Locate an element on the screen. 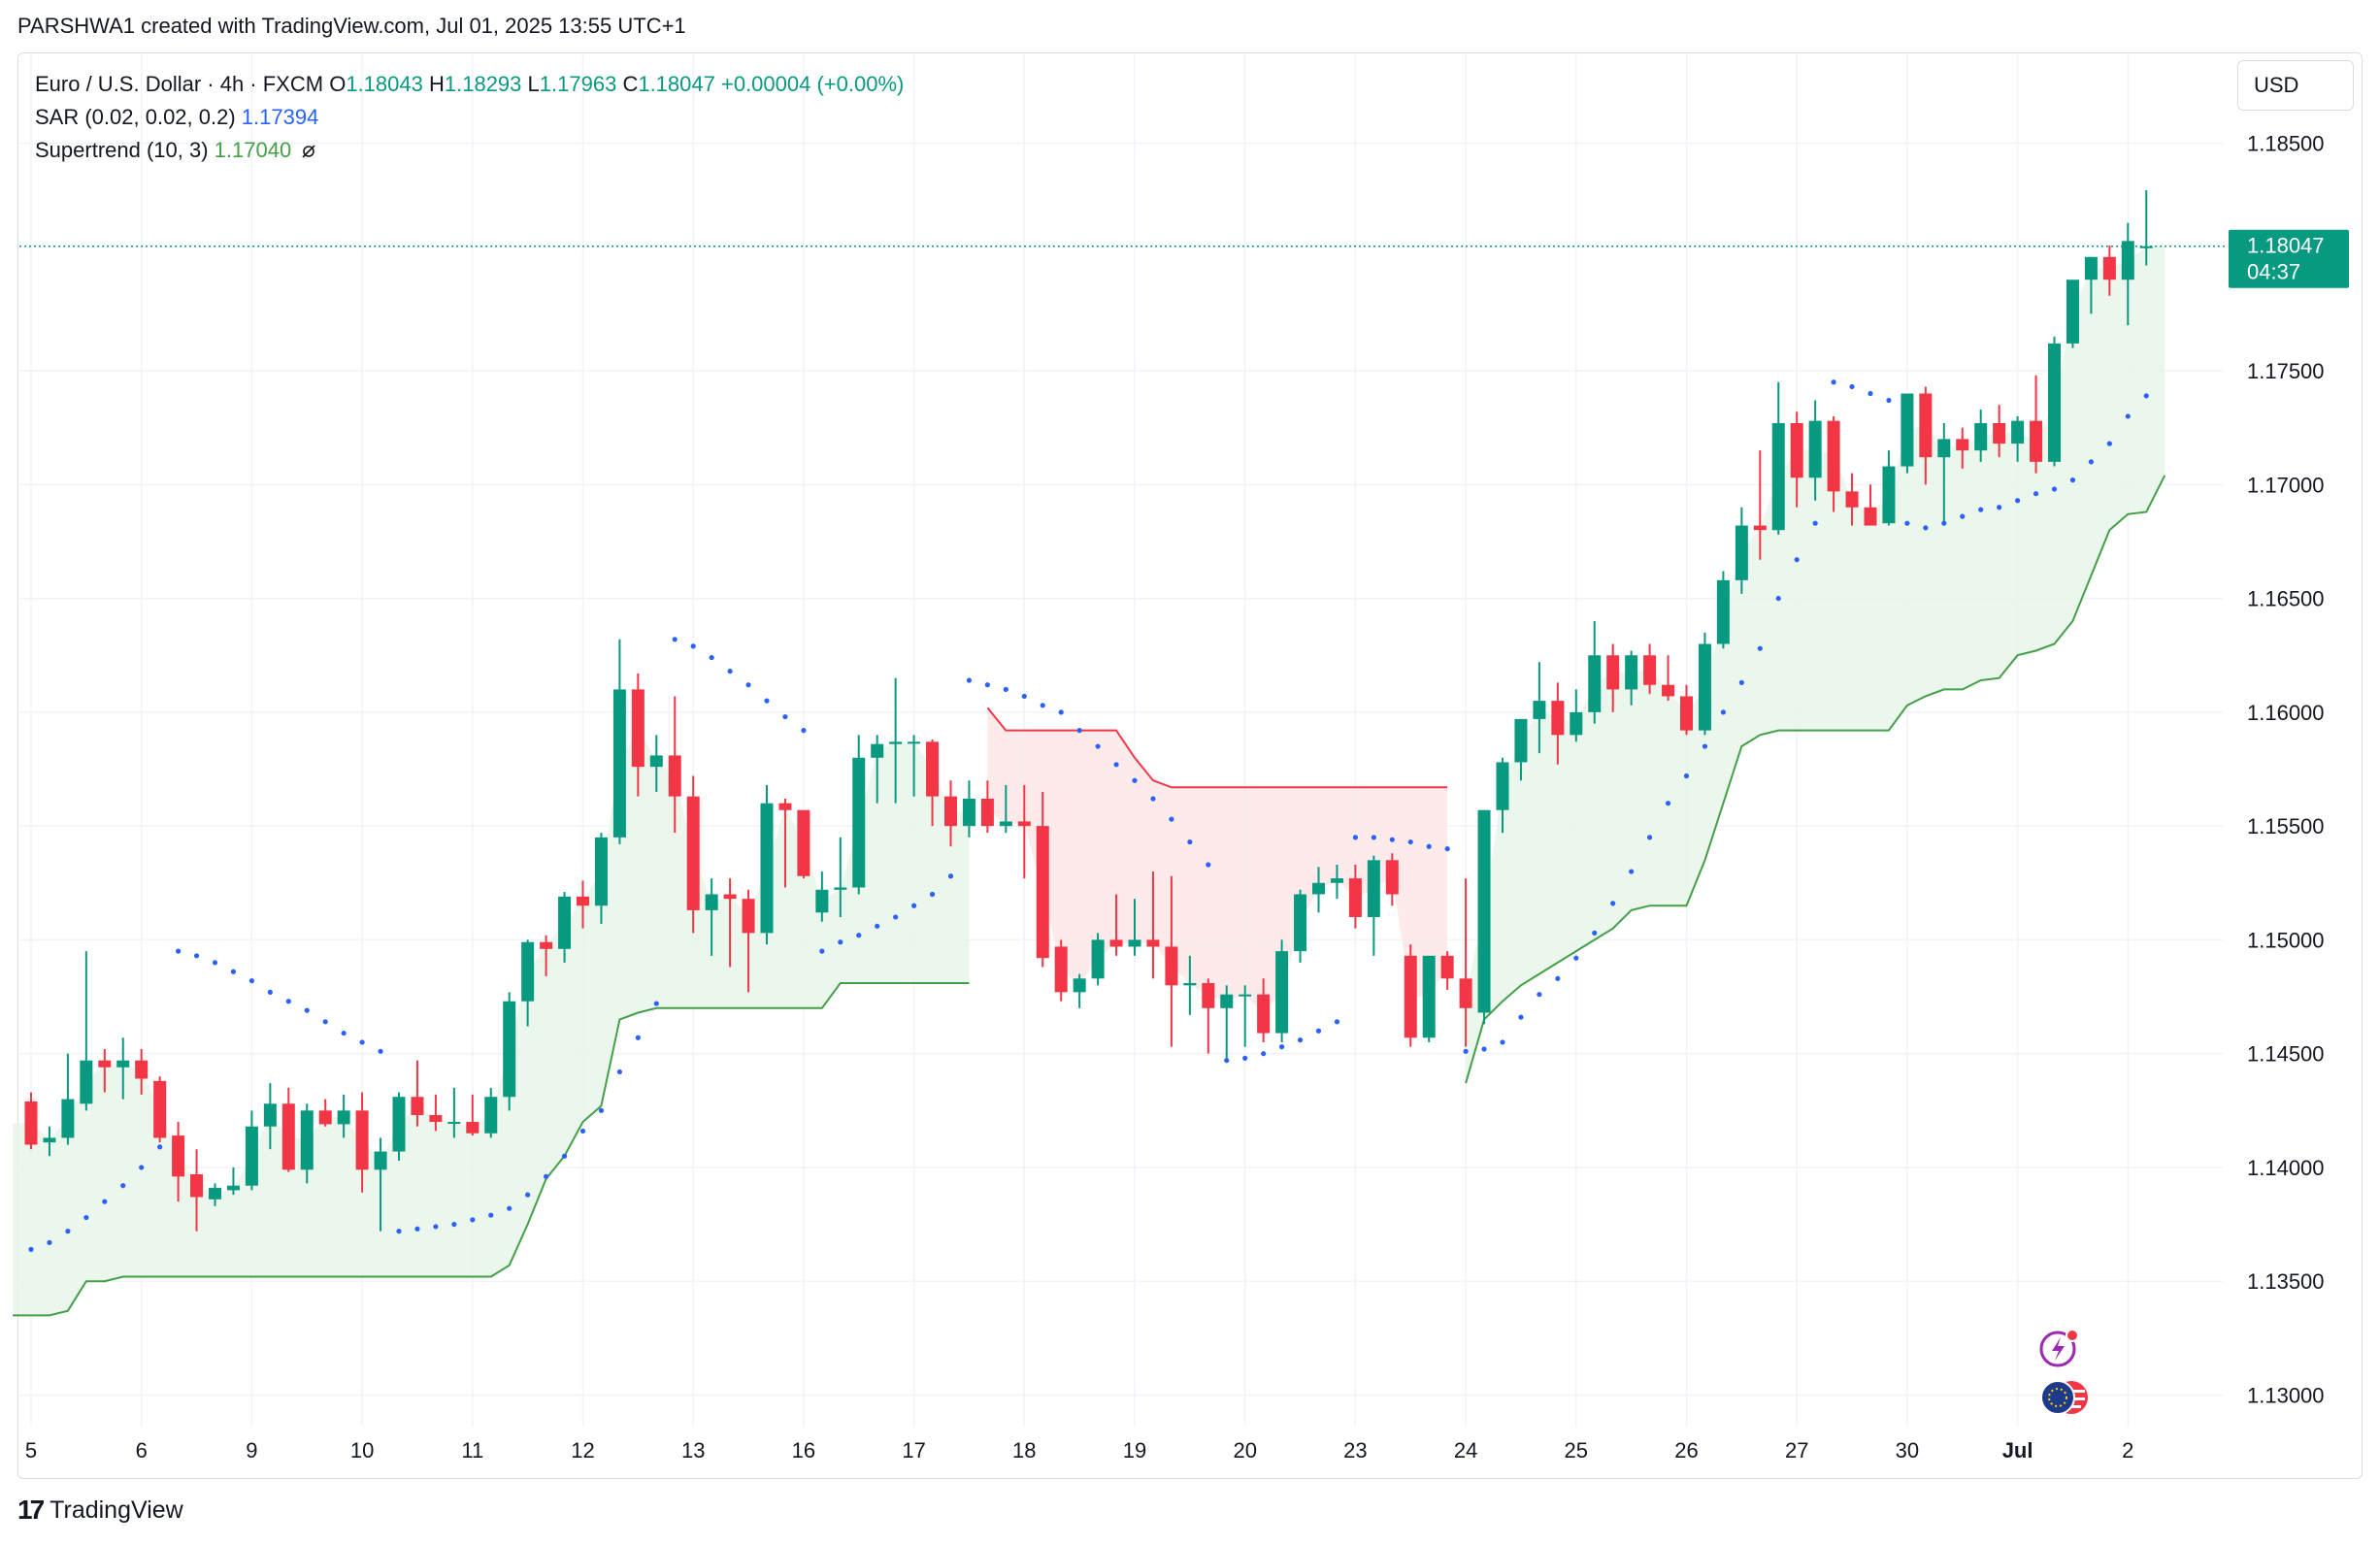 The width and height of the screenshot is (2380, 1545). time-tick-label: Jul is located at coordinates (2017, 1450).